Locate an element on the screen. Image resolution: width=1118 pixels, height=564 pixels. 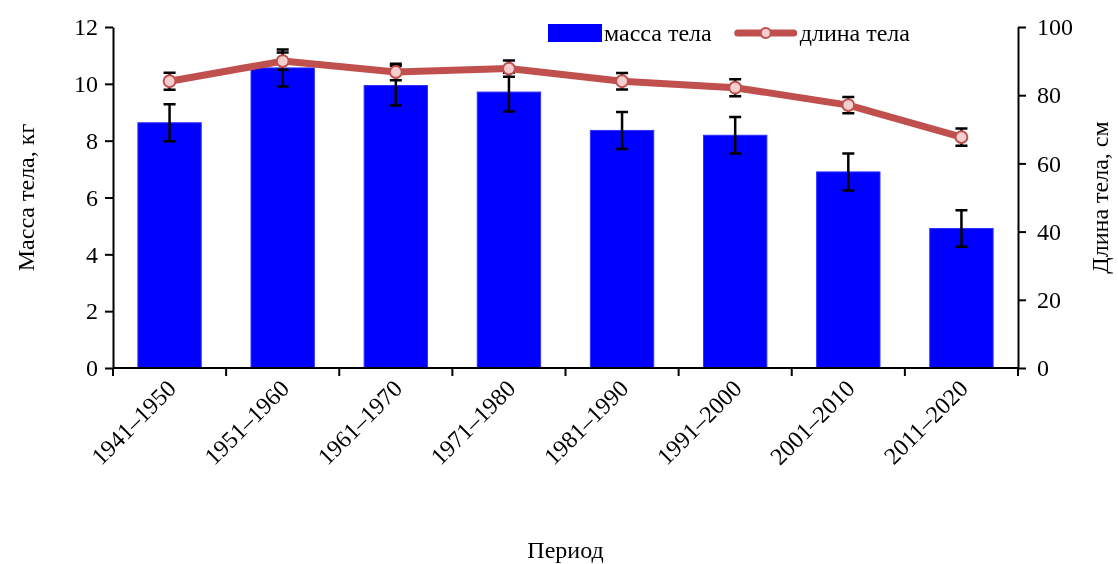
y-tick-label: 10 is located at coordinates (86, 84).